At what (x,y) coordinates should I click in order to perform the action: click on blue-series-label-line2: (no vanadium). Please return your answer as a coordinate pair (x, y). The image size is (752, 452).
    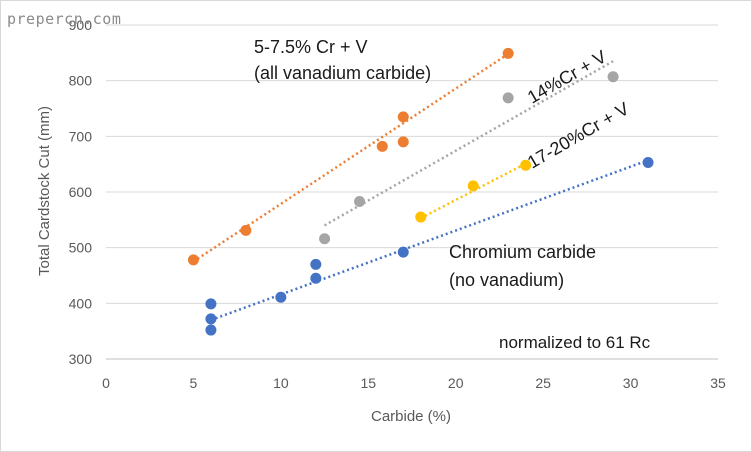
    Looking at the image, I should click on (506, 280).